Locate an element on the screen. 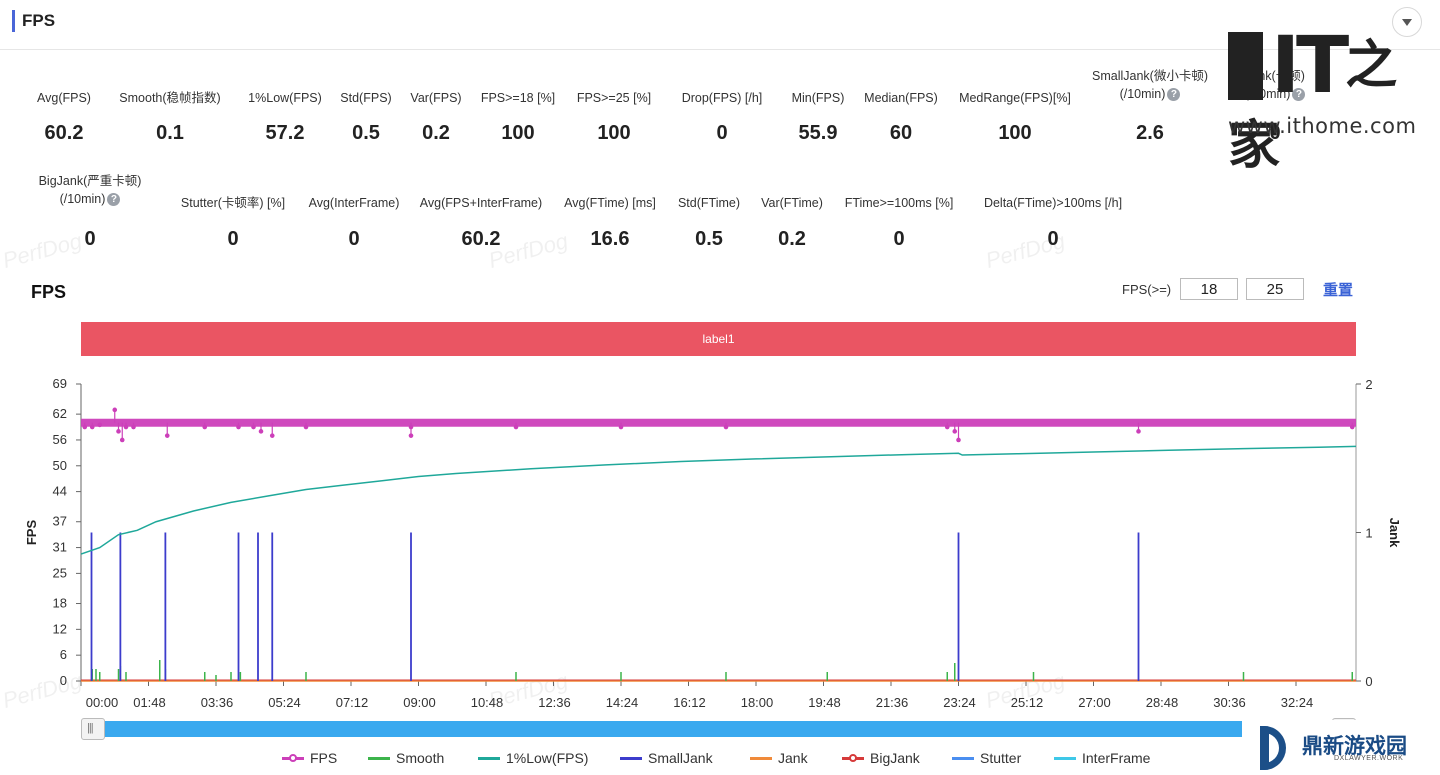  x-tick-label: 01:48 is located at coordinates (149, 702).